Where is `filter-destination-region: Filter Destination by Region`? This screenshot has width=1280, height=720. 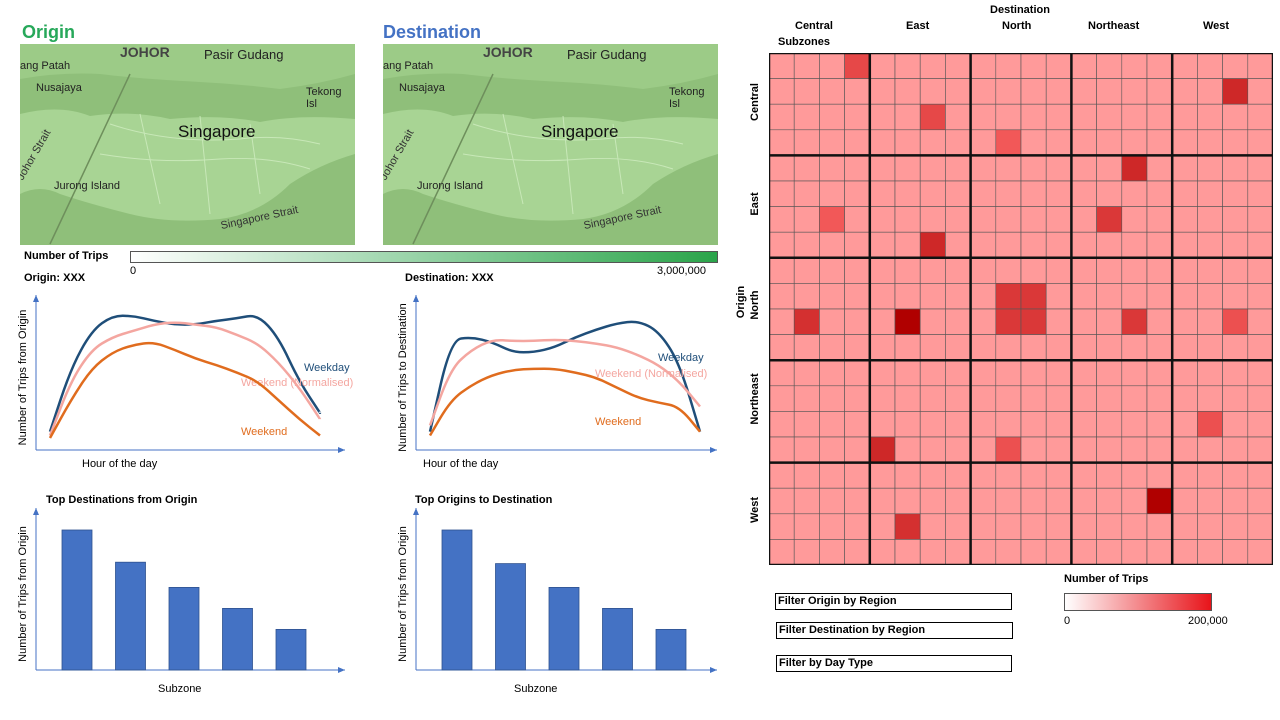
filter-destination-region: Filter Destination by Region is located at coordinates (894, 630).